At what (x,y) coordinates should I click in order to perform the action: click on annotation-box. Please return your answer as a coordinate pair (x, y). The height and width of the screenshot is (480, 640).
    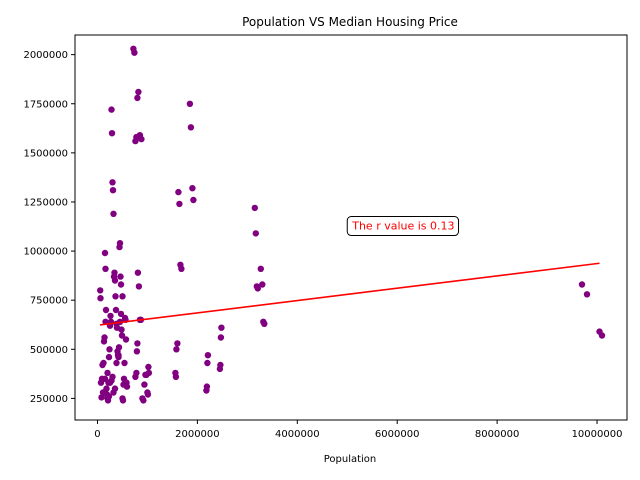
    Looking at the image, I should click on (403, 226).